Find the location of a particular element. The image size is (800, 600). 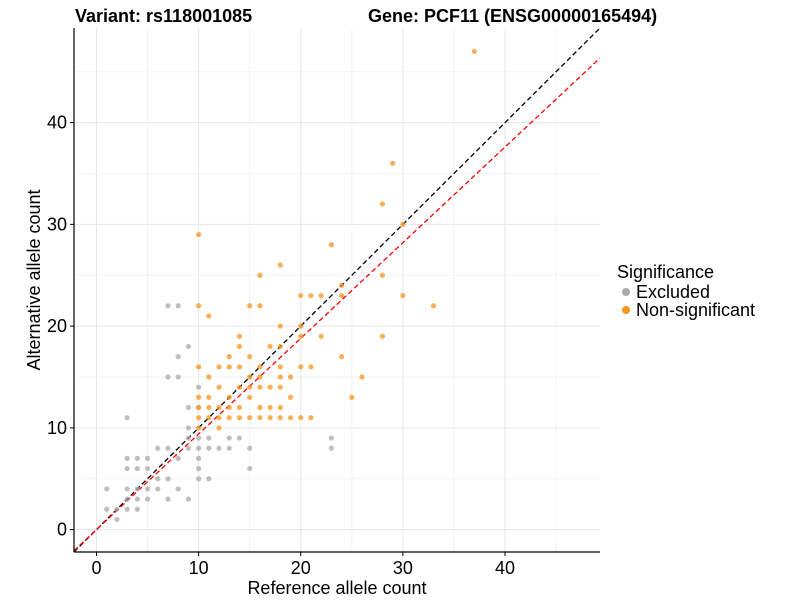

x-tick-label: 30 is located at coordinates (403, 568).